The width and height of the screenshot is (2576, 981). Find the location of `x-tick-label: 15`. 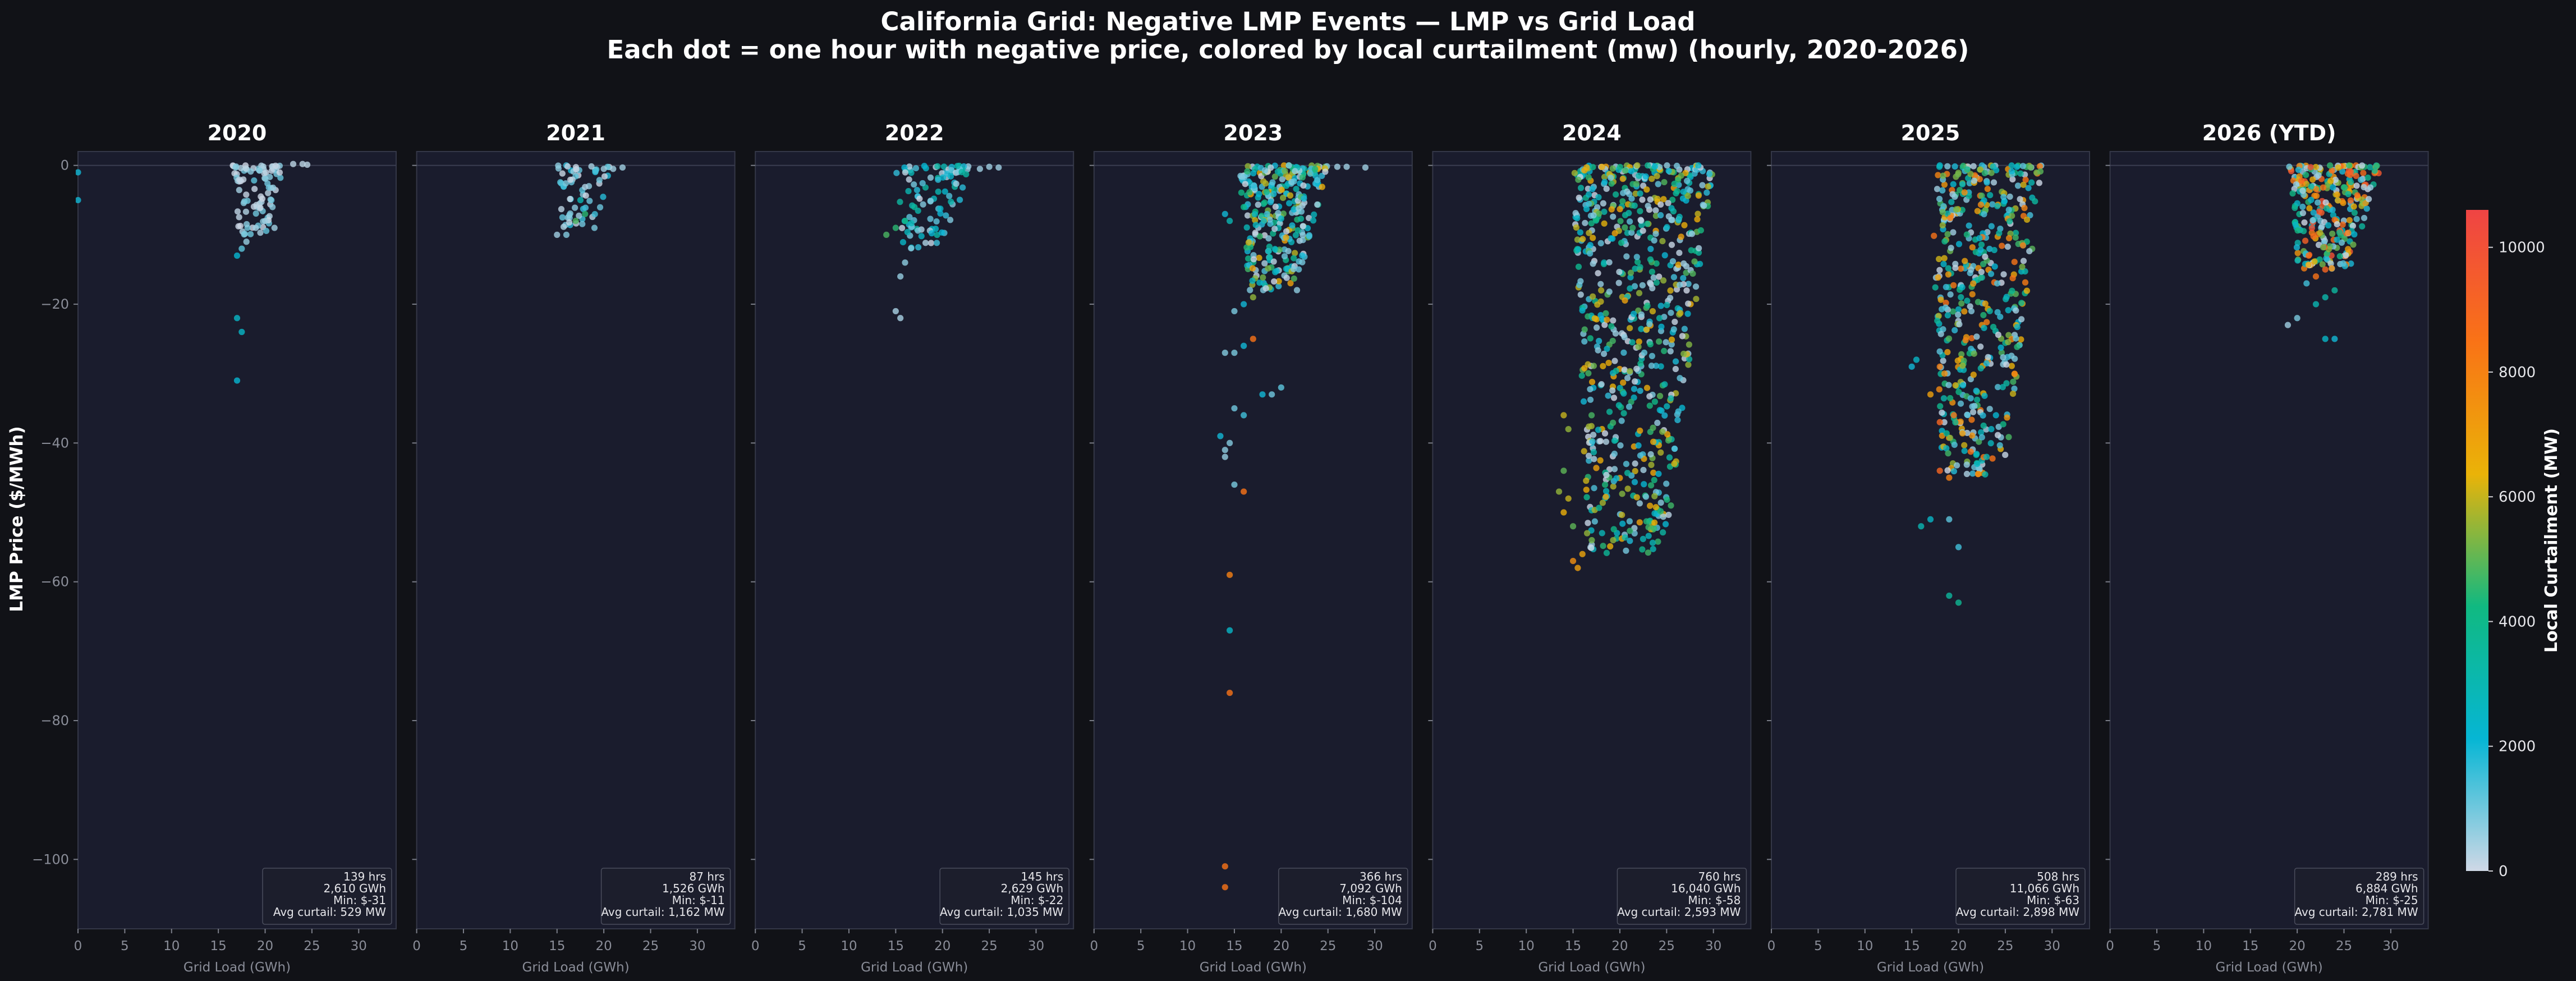

x-tick-label: 15 is located at coordinates (557, 946).